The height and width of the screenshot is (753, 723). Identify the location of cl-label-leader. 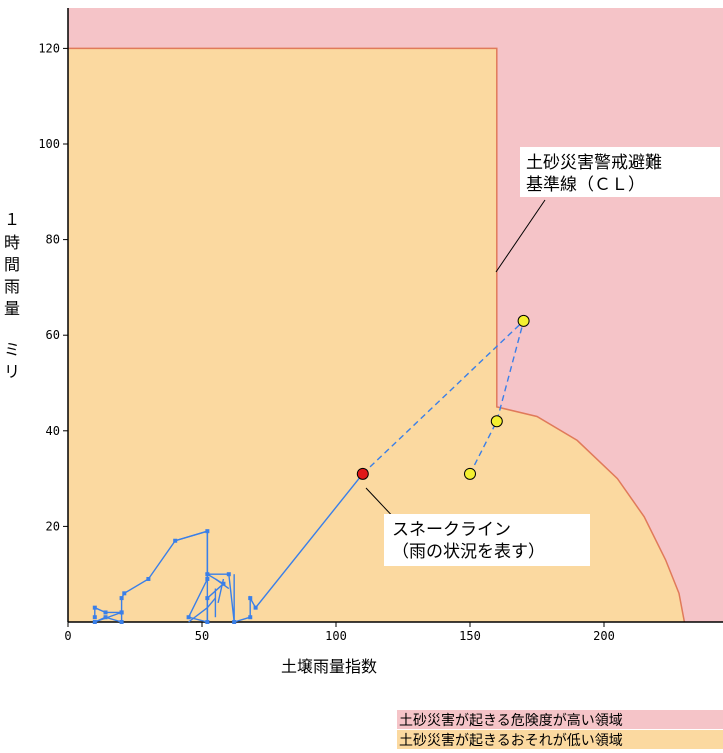
(520, 236).